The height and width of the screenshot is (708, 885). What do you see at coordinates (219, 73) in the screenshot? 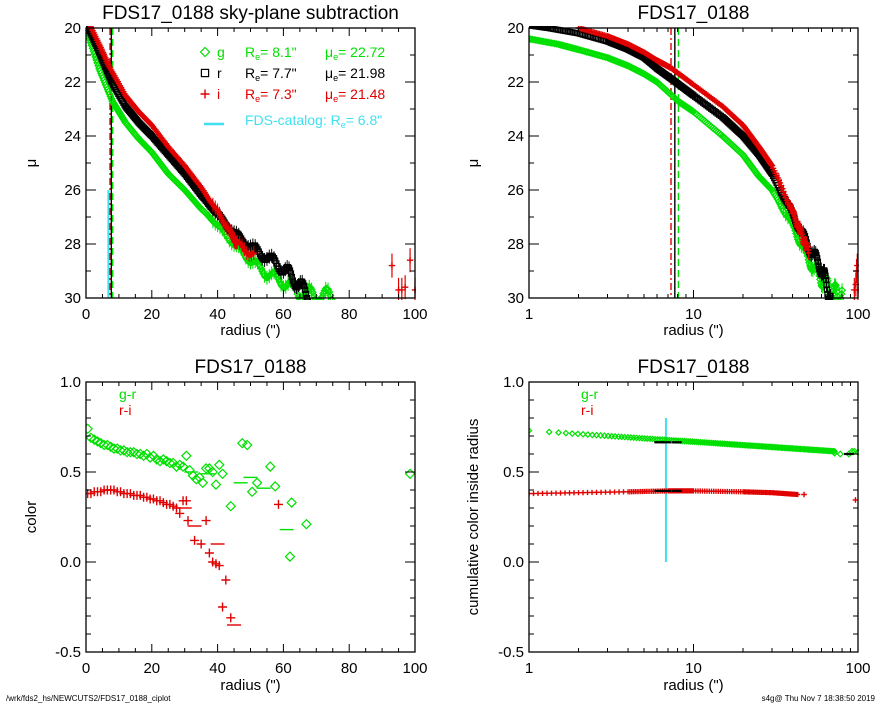
I see `legend-band-label: r` at bounding box center [219, 73].